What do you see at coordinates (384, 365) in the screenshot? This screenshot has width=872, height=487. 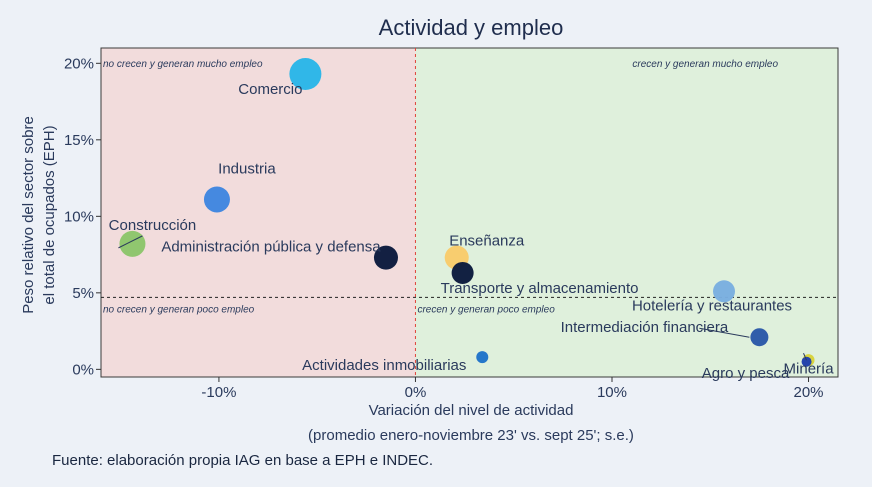 I see `point-label: Actividades inmobiliarias` at bounding box center [384, 365].